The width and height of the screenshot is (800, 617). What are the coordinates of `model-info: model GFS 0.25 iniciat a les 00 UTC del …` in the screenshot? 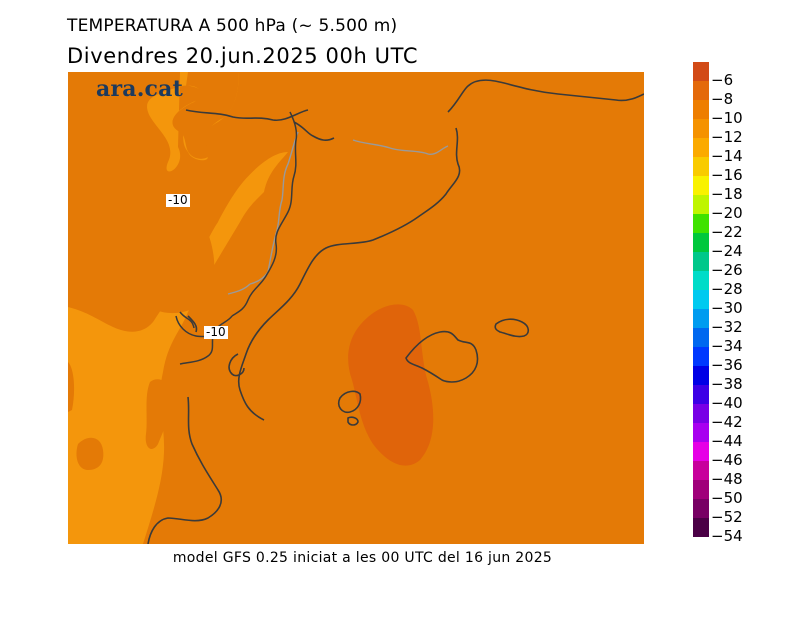 It's located at (362, 558).